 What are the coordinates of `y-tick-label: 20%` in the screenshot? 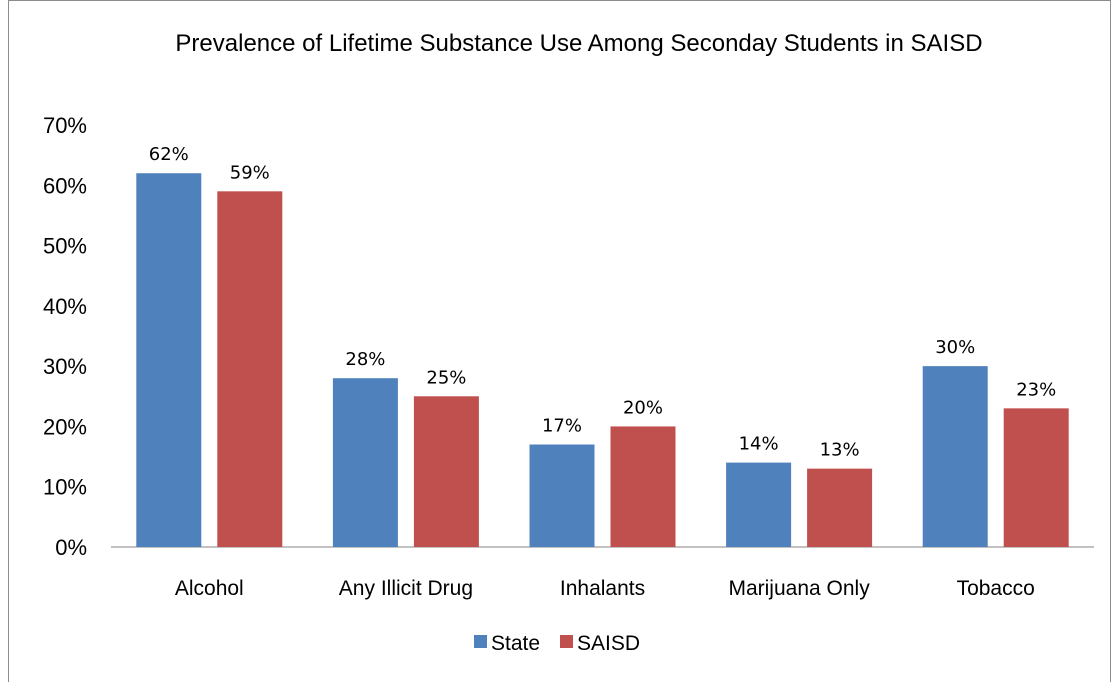 It's located at (65, 426).